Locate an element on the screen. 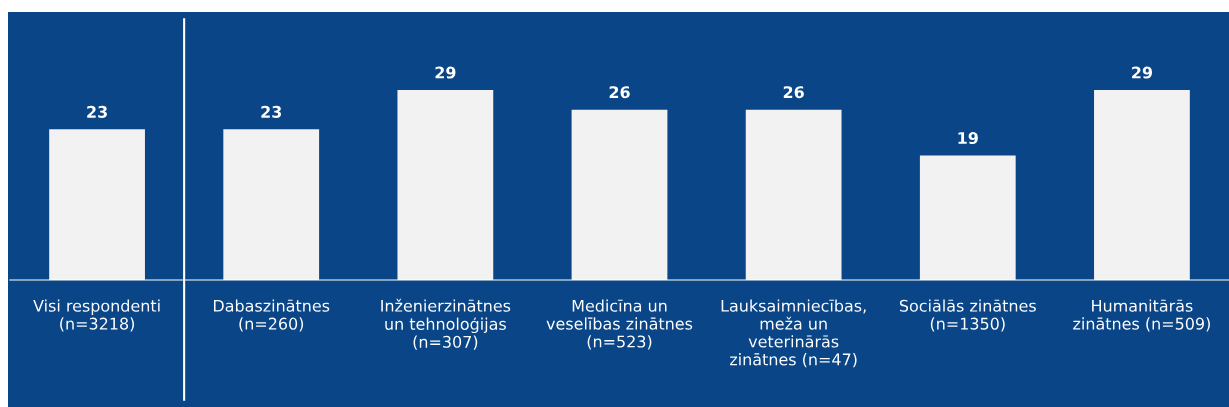 This screenshot has height=407, width=1229. x-tick-label: Dabaszinātnes (n=260) is located at coordinates (271, 315).